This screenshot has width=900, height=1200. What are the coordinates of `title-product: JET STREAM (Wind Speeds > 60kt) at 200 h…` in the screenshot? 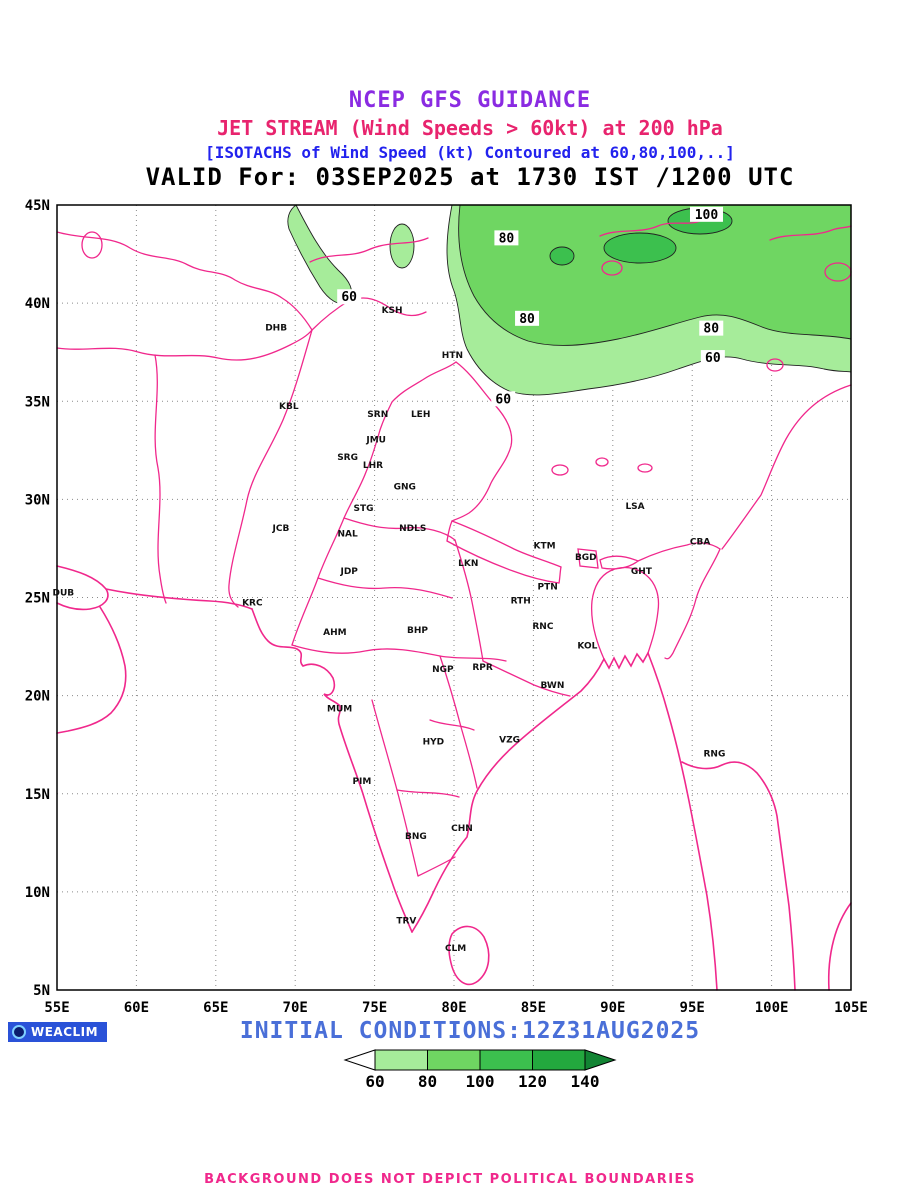 It's located at (470, 128).